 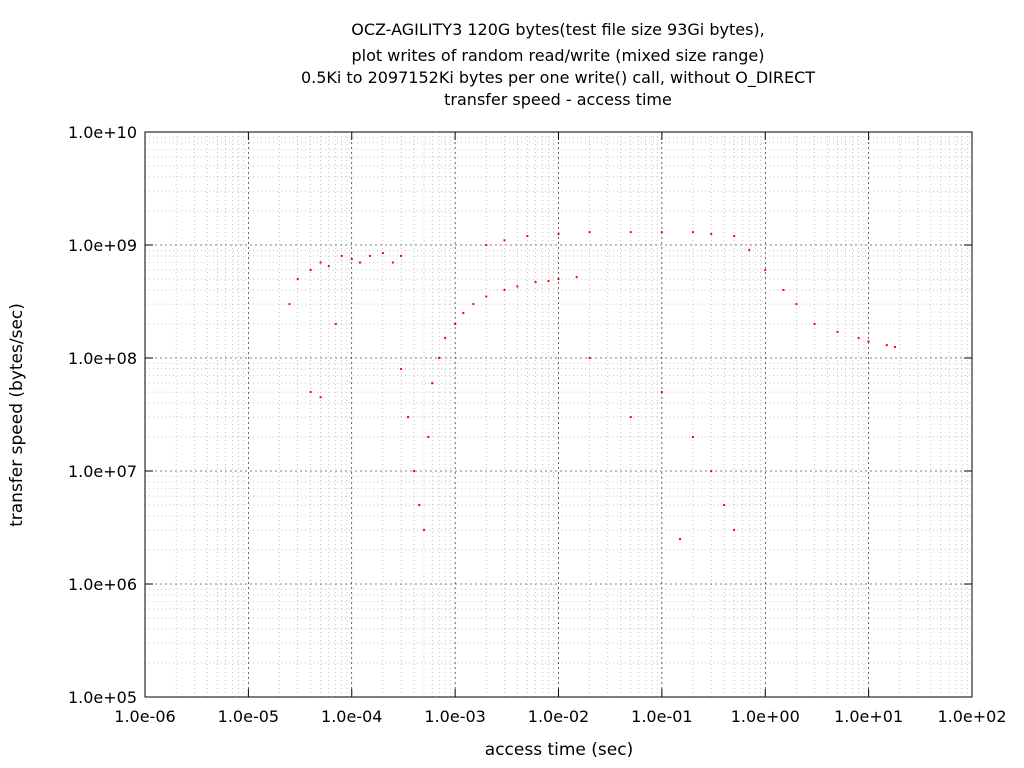 I want to click on x-tick-label: 1.0e-02, so click(x=558, y=716).